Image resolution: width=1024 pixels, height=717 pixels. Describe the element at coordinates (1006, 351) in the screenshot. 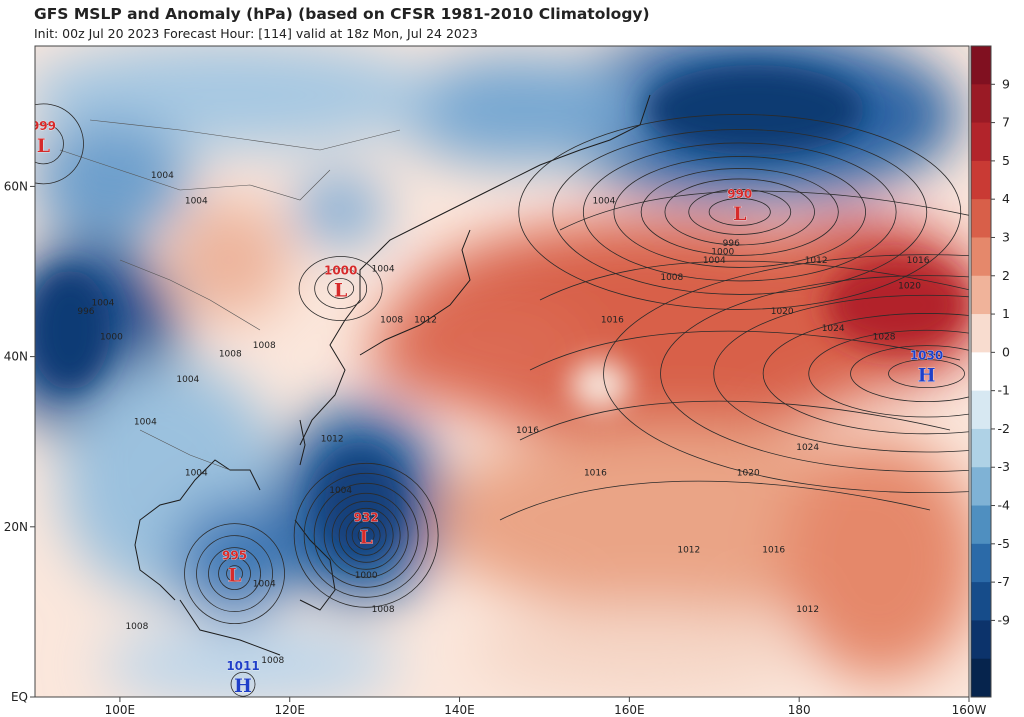

I see `colorbar-tick-label: 0` at that location.